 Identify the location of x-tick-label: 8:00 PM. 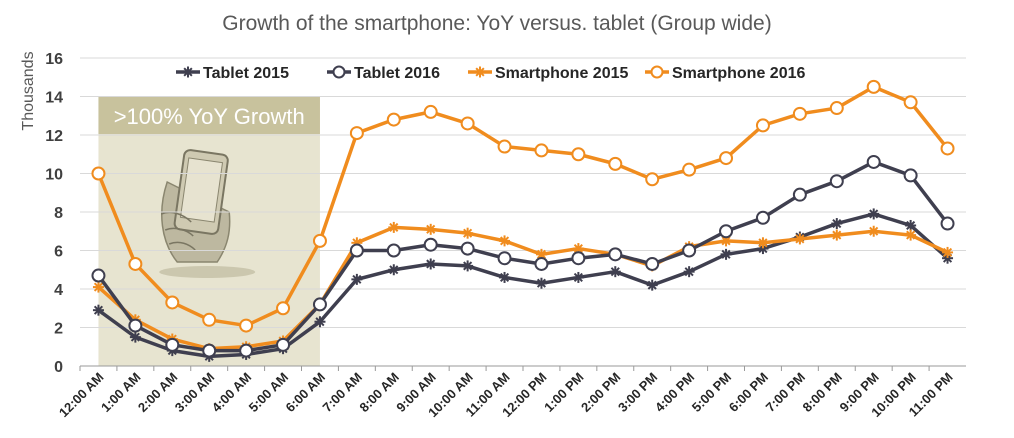
(822, 392).